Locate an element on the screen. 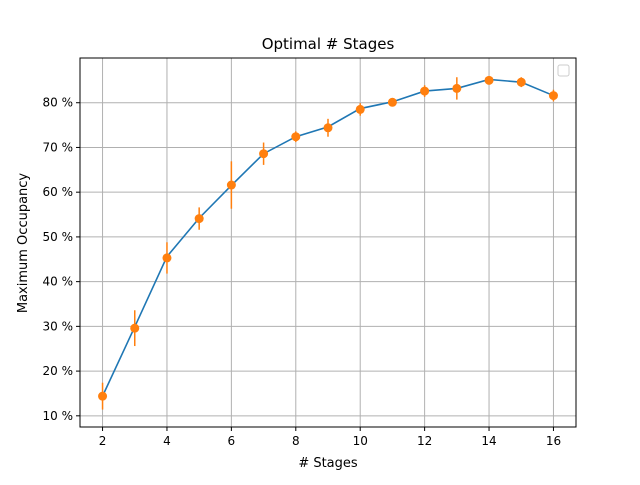 The width and height of the screenshot is (640, 485). y-tick-label: 20 % is located at coordinates (58, 371).